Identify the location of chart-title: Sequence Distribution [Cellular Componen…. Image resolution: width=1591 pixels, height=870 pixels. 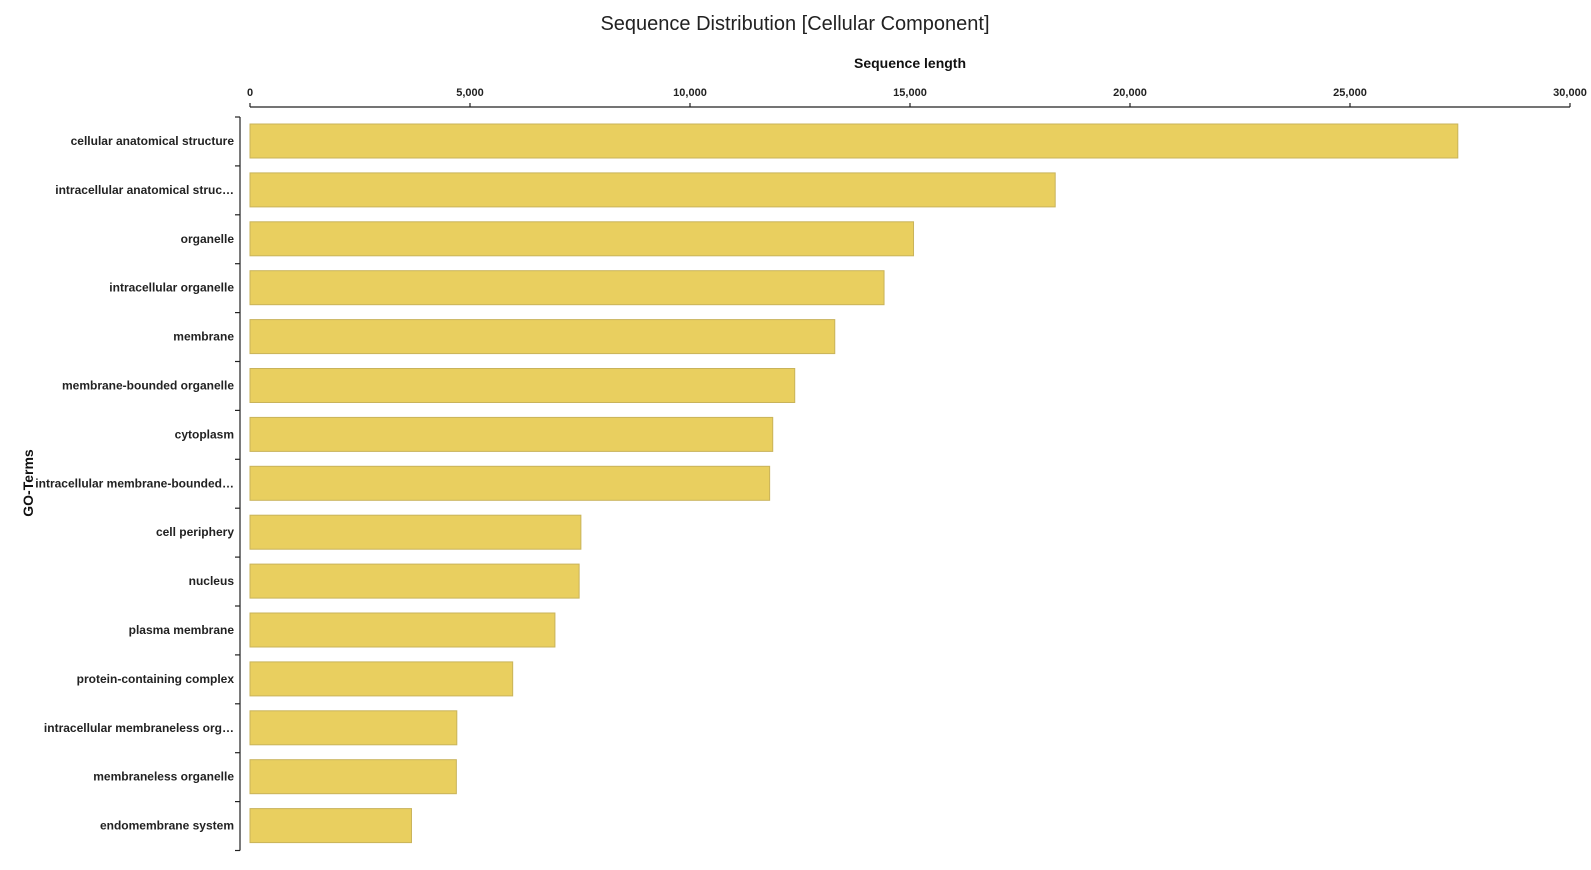
(794, 24).